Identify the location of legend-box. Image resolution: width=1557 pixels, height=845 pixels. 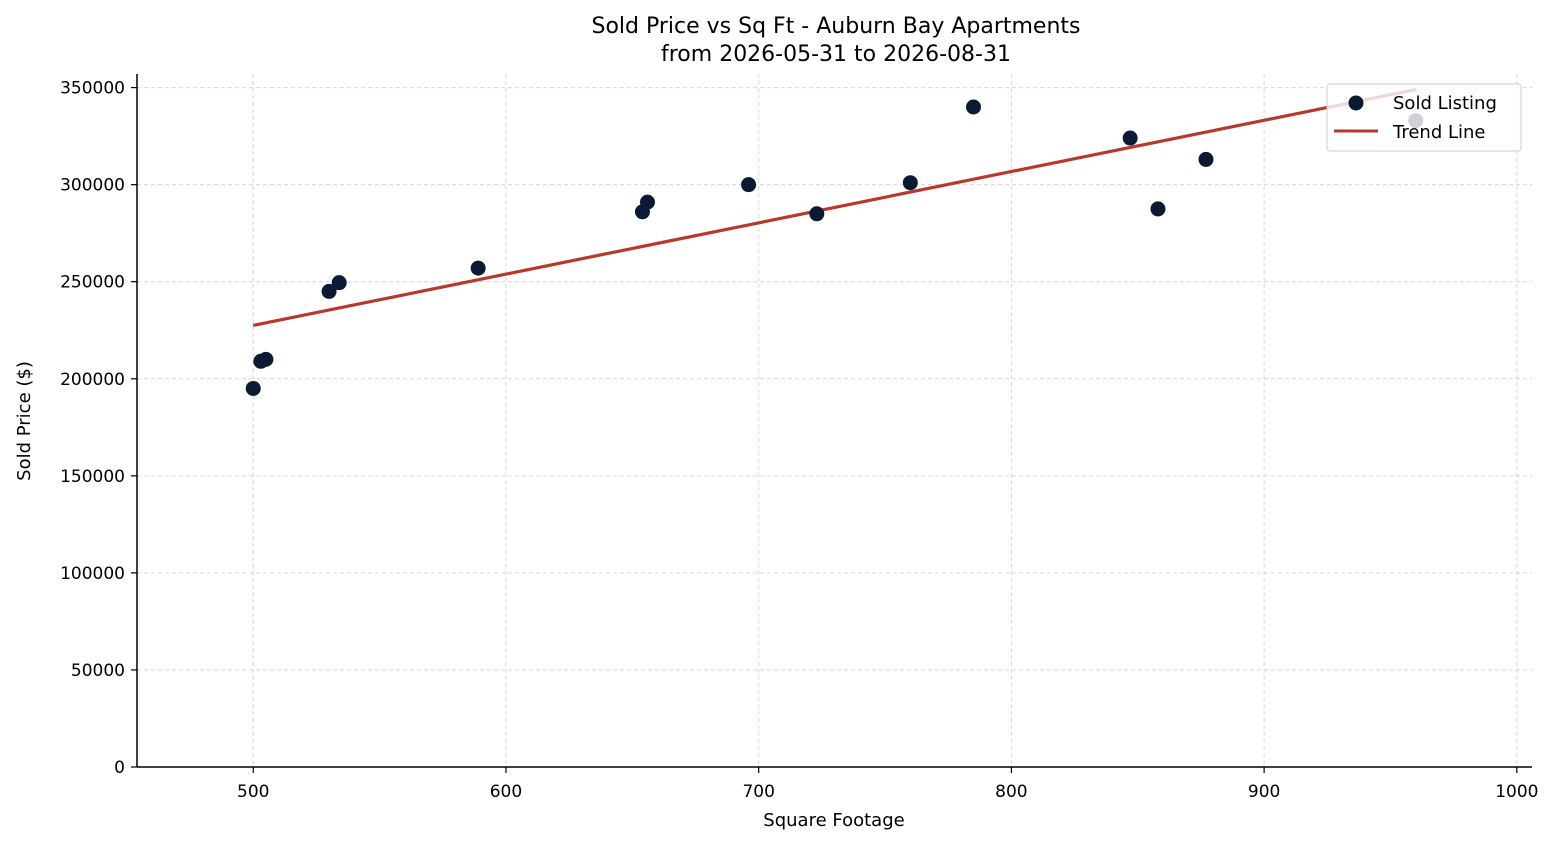
(1424, 117).